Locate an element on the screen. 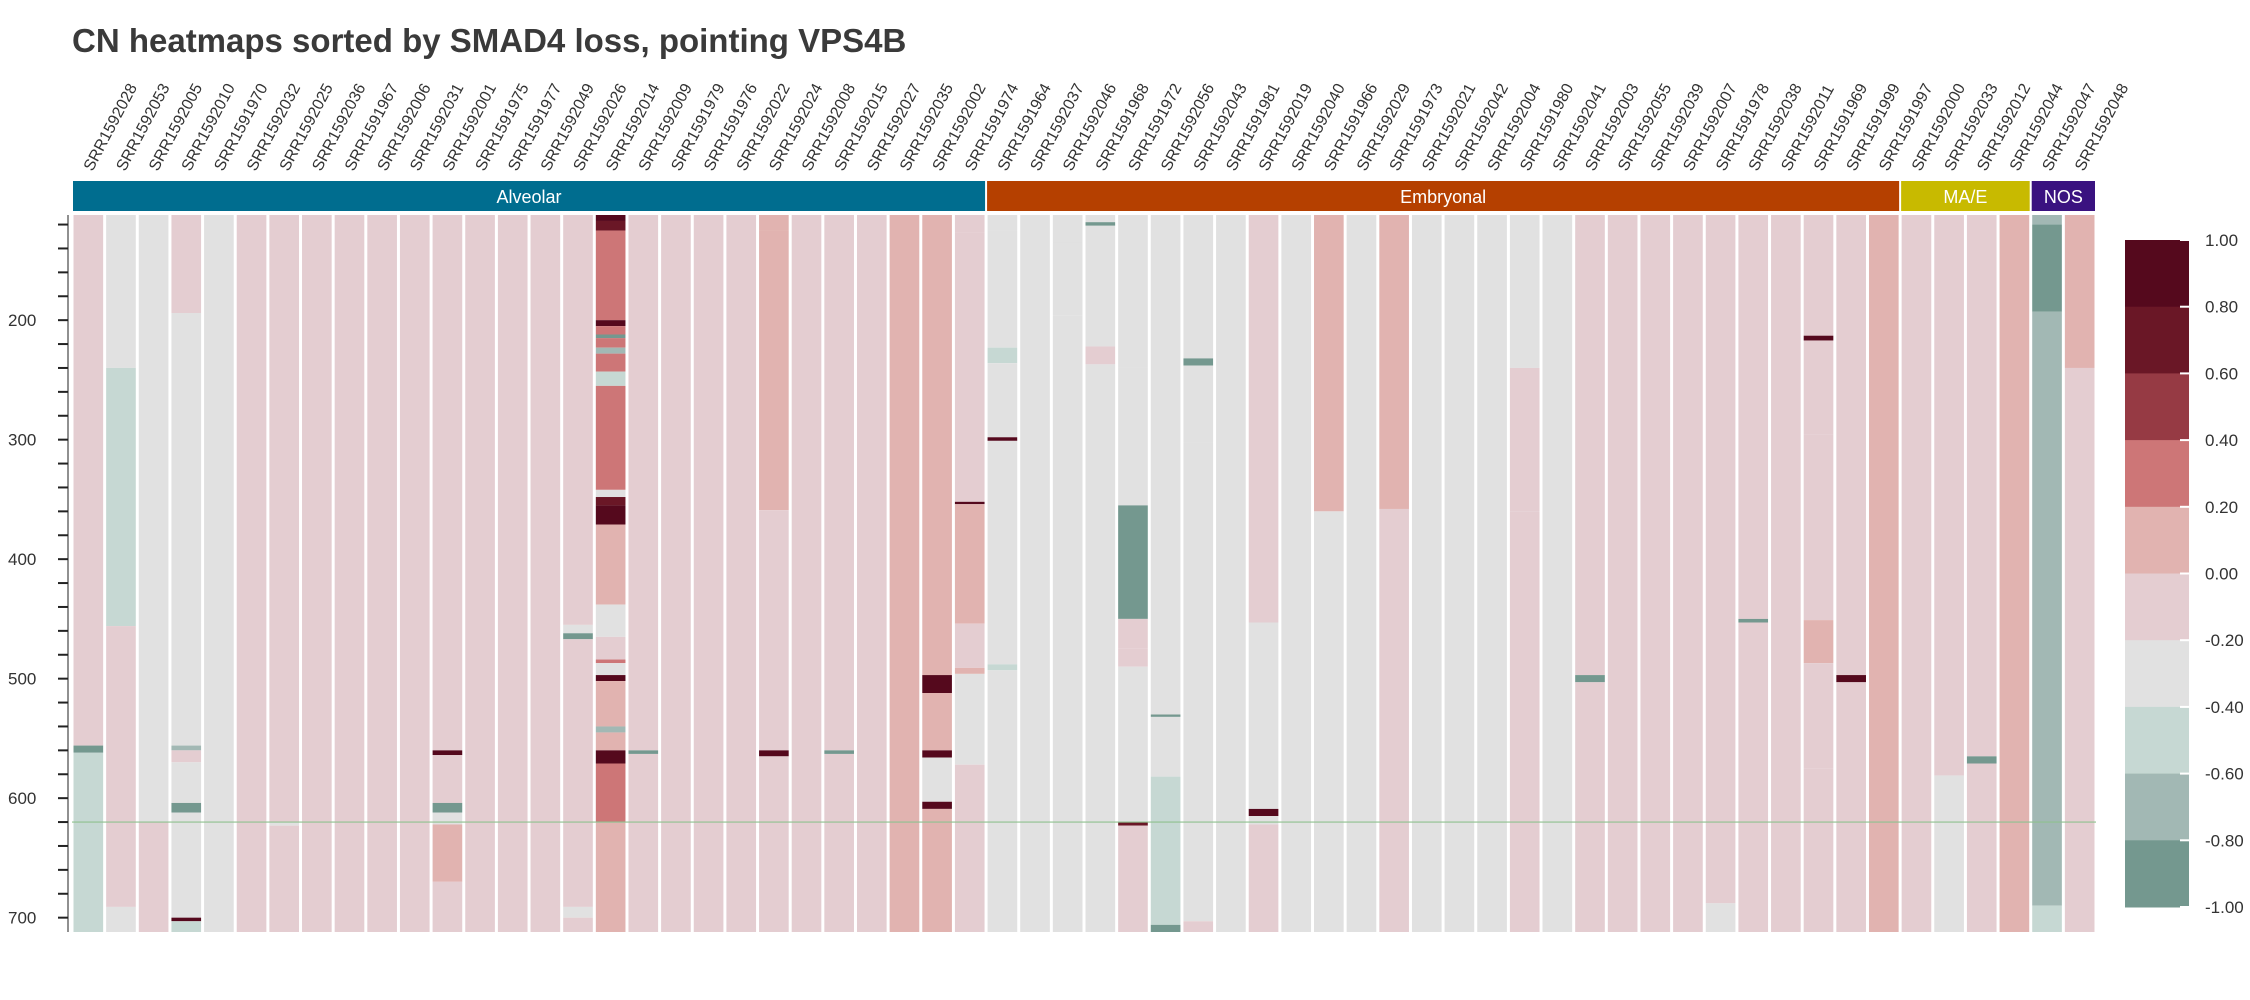  colorbar-tick-label: 0.20 is located at coordinates (2221, 507).